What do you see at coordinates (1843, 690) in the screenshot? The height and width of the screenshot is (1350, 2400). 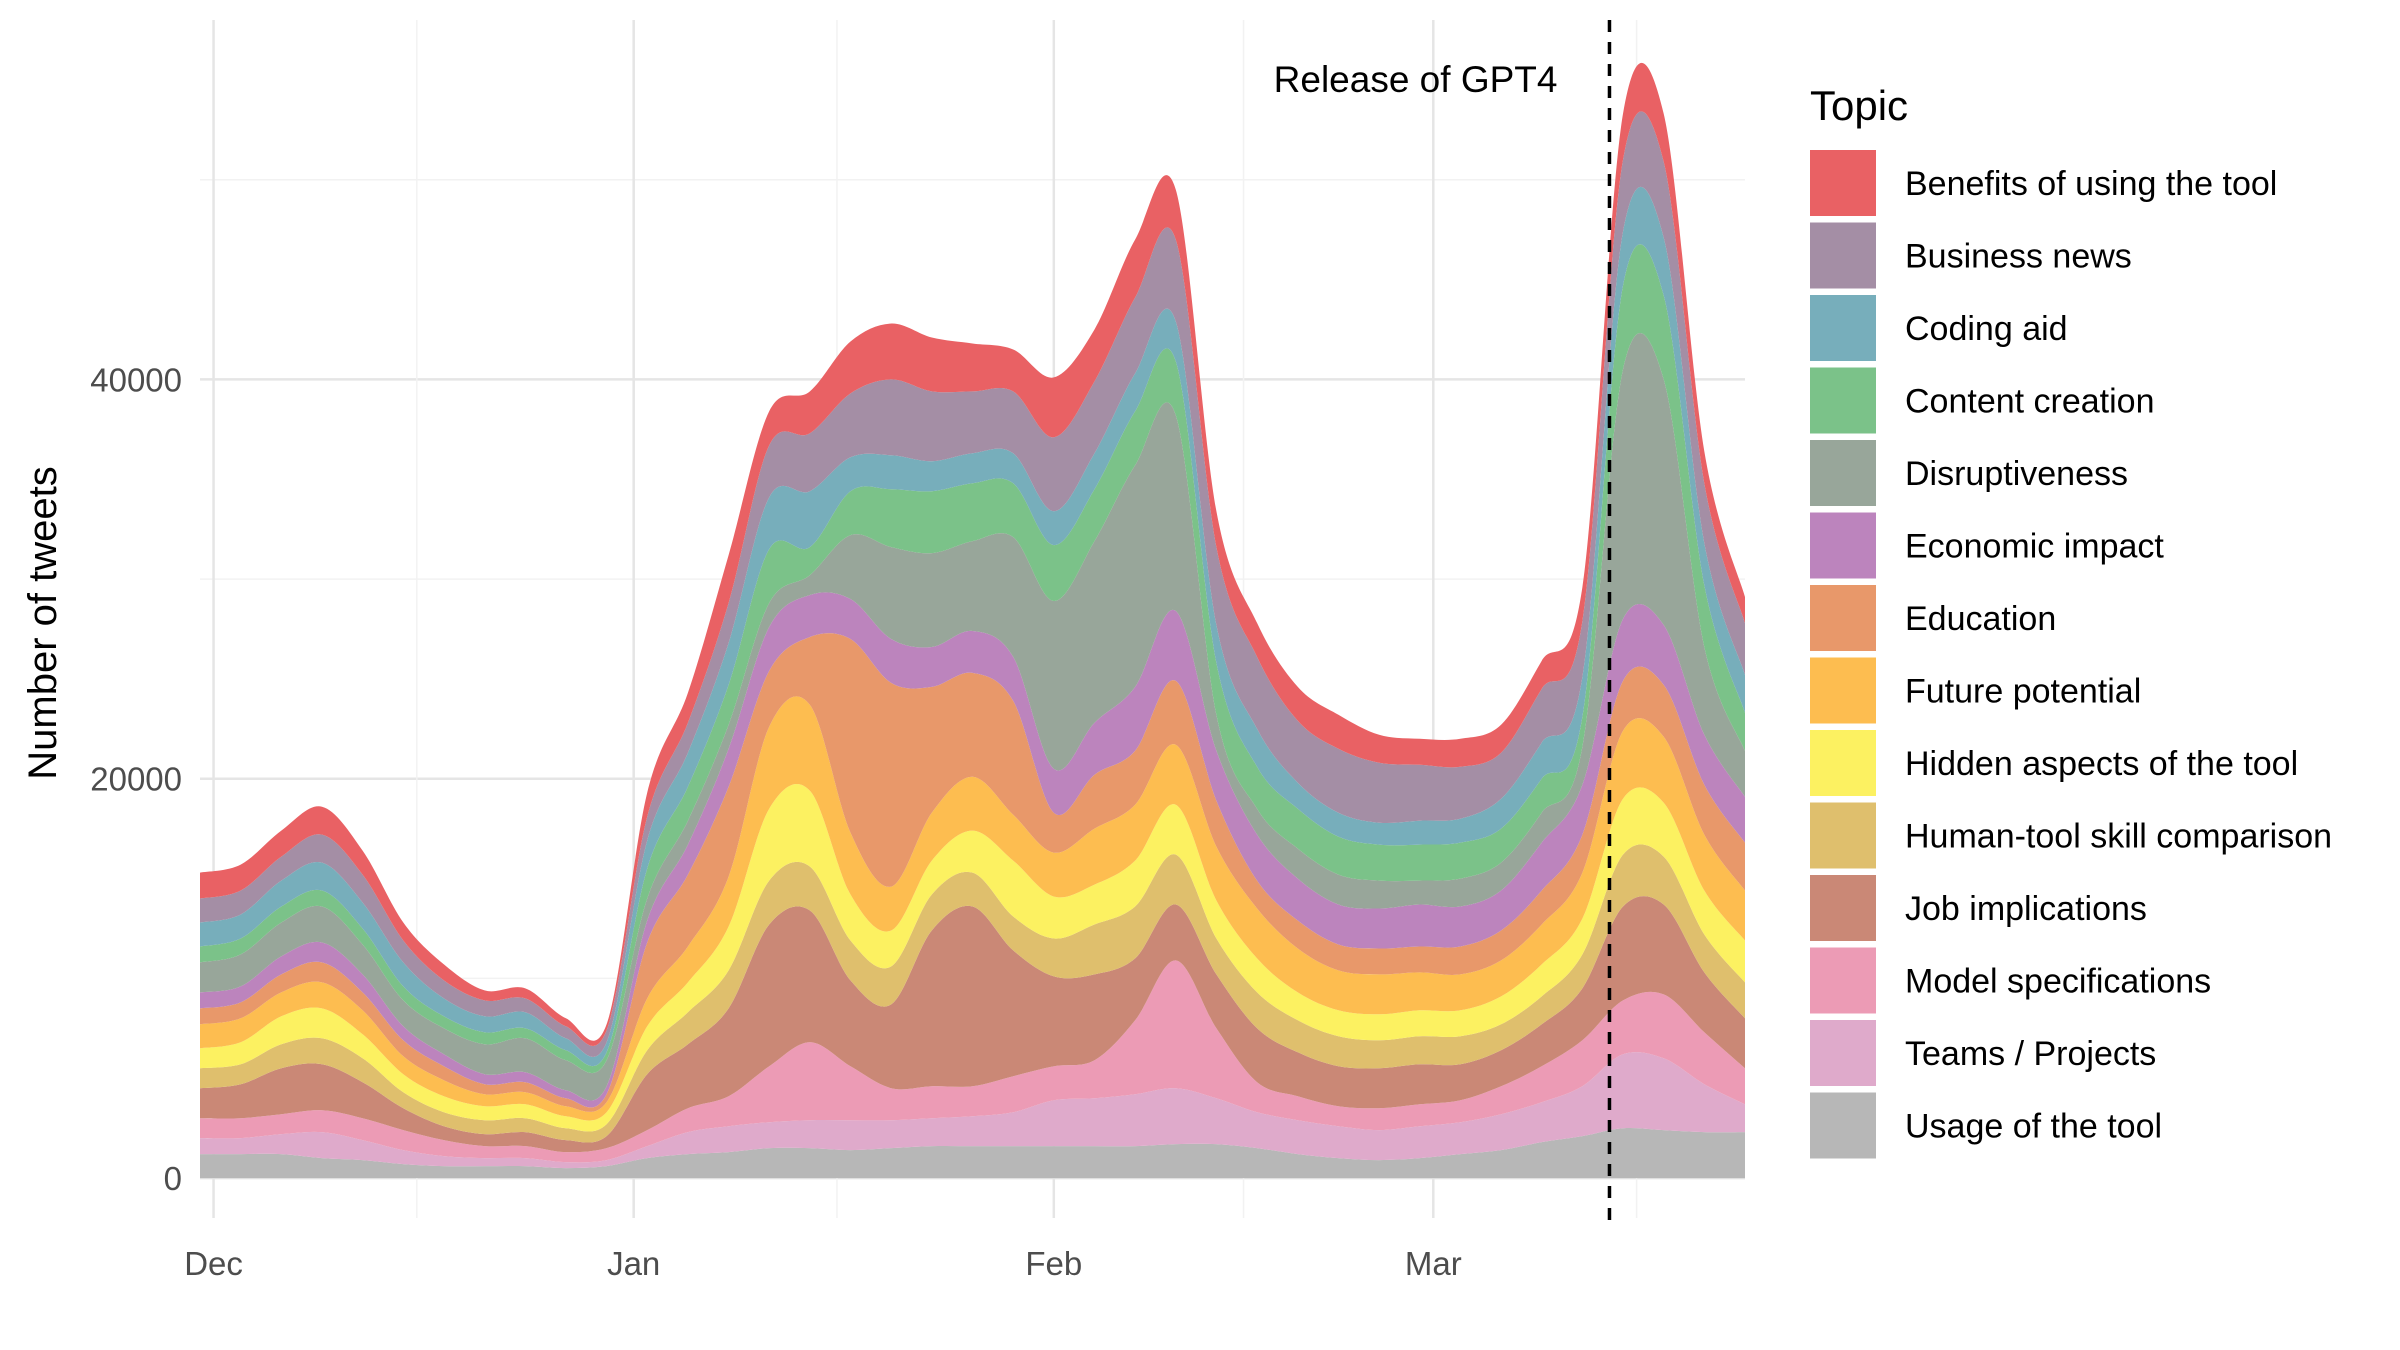 I see `legend-swatch-future-potential` at bounding box center [1843, 690].